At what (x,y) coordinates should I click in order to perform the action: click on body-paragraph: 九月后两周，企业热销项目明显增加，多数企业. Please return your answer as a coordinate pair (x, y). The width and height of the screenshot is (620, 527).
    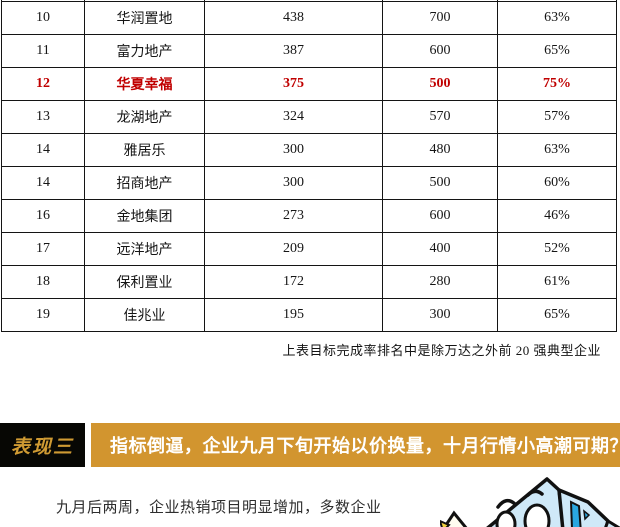
    Looking at the image, I should click on (219, 507).